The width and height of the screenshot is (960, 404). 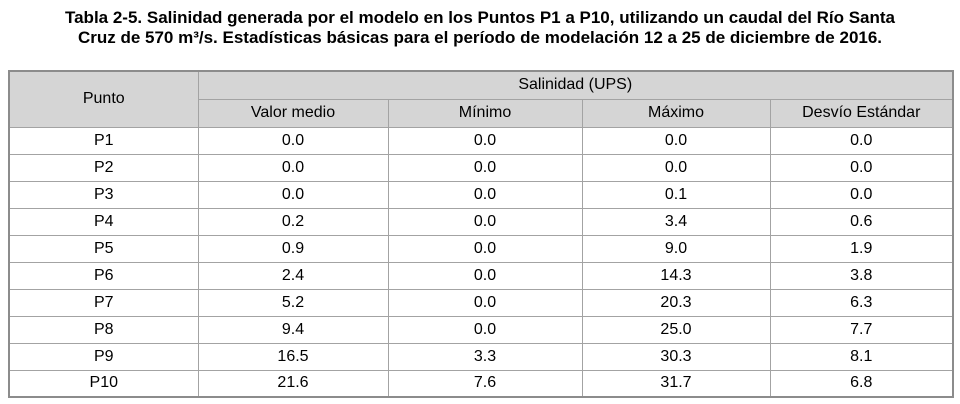 I want to click on table-row-p1: P1 0.0 0.0 0.0 0.0, so click(x=481, y=140).